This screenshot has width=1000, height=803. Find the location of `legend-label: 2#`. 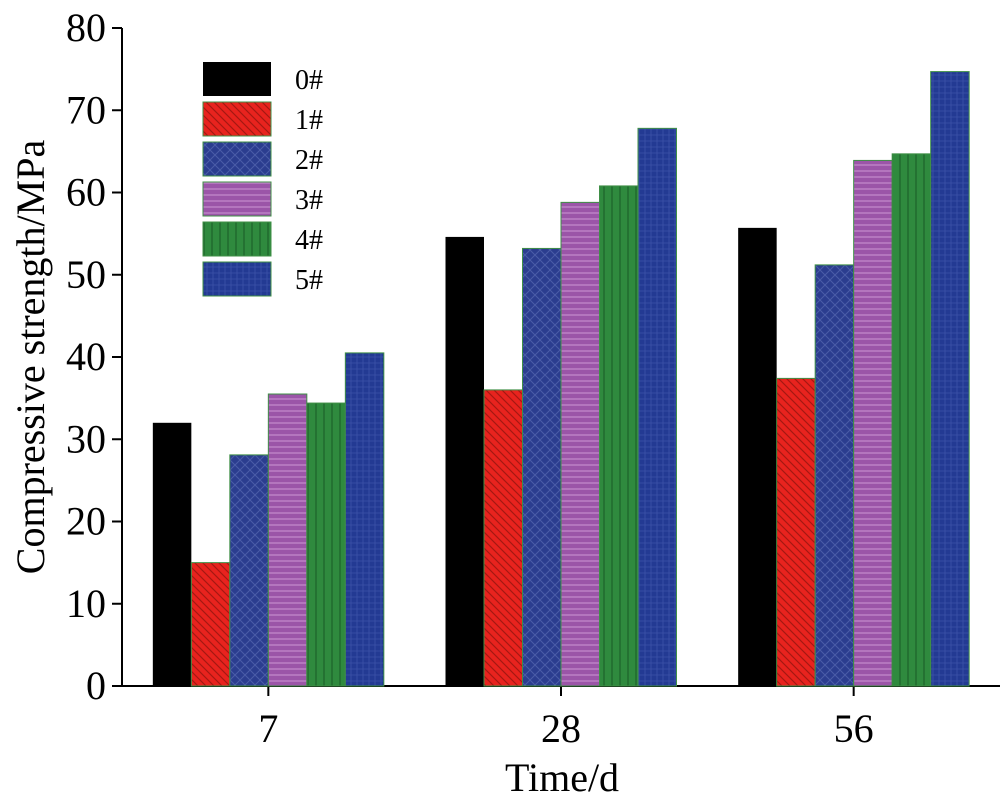

legend-label: 2# is located at coordinates (309, 160).